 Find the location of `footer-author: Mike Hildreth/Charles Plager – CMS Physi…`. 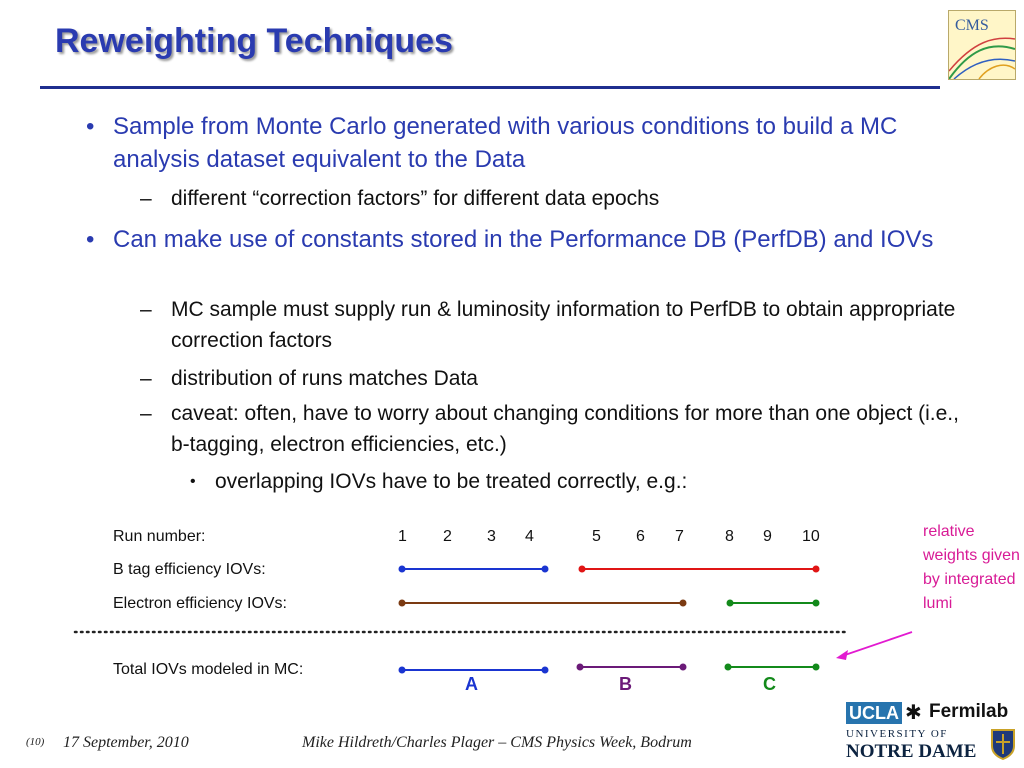

footer-author: Mike Hildreth/Charles Plager – CMS Physi… is located at coordinates (497, 742).